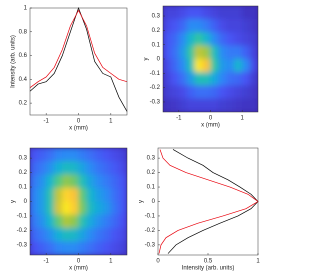 The image size is (320, 273). What do you see at coordinates (155, 74) in the screenshot?
I see `y-tick-label: -0.1` at bounding box center [155, 74].